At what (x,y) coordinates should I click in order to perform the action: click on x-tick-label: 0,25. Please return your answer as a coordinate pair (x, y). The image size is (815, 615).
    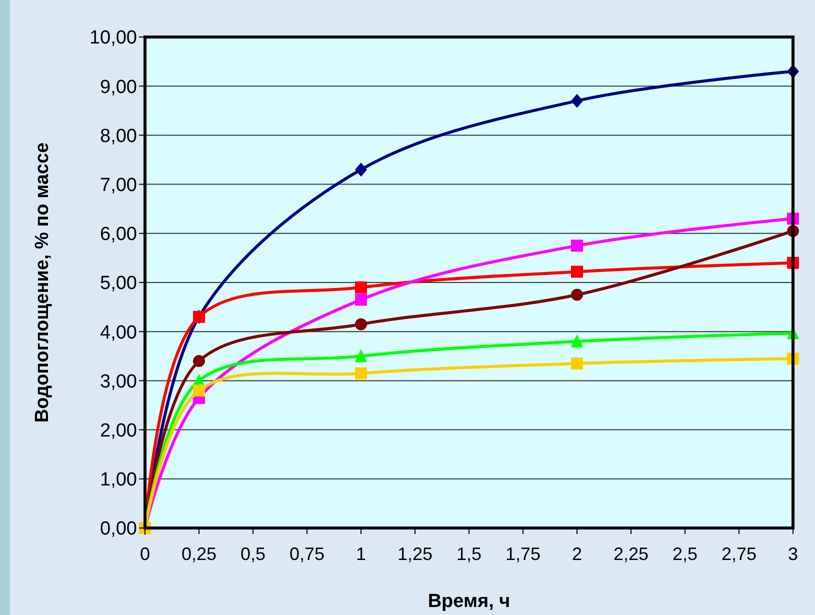
    Looking at the image, I should click on (199, 554).